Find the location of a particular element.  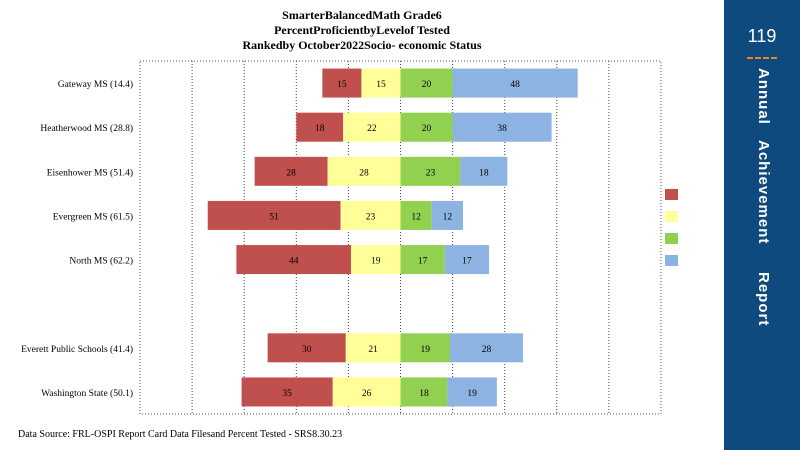

category-label: Gateway MS (14.4) is located at coordinates (95, 84).